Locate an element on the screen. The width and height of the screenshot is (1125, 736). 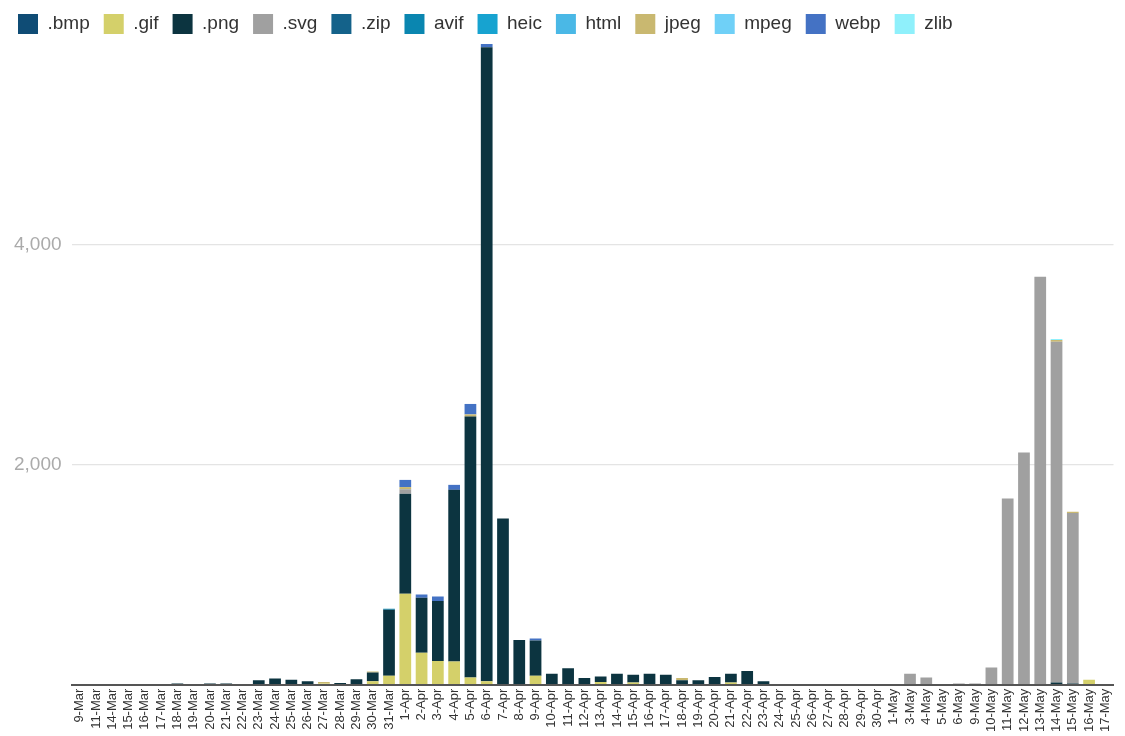
x-tick-label: 17-Mar is located at coordinates (160, 708).